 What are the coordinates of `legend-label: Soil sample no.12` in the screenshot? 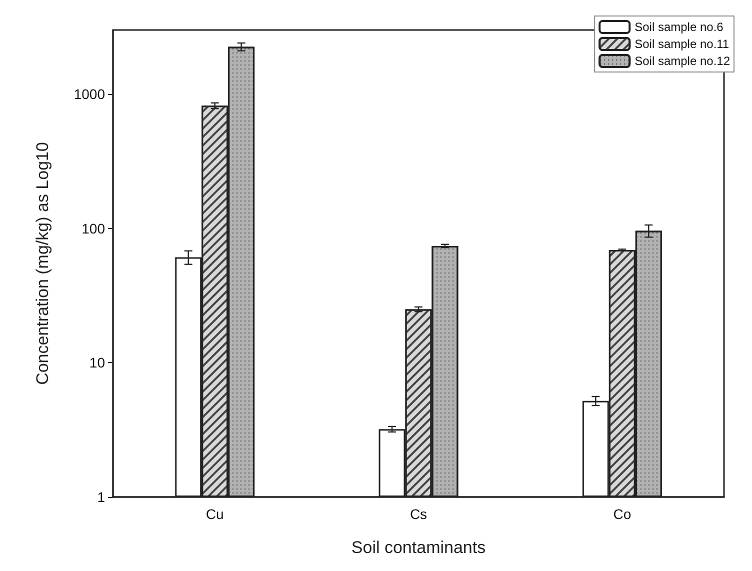 It's located at (682, 61).